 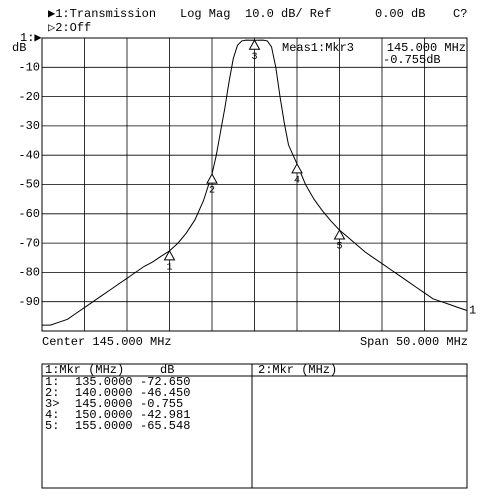 What do you see at coordinates (29, 155) in the screenshot?
I see `y-tick-label: -40` at bounding box center [29, 155].